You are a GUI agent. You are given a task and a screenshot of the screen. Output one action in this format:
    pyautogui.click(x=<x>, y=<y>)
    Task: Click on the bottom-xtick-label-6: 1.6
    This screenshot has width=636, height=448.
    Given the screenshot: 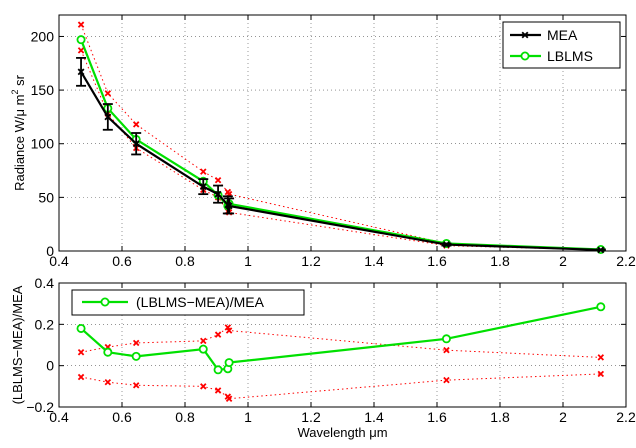 What is the action you would take?
    pyautogui.click(x=437, y=417)
    